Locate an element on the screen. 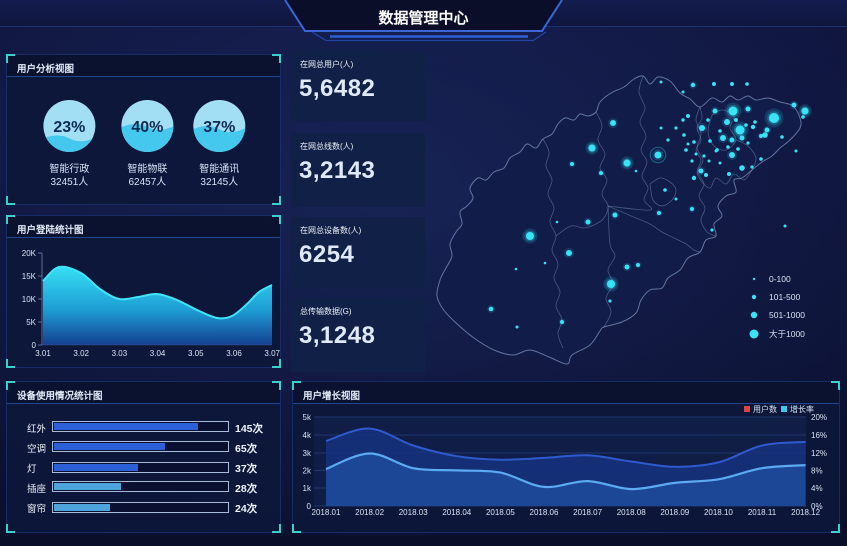 The image size is (847, 546). svg-text: 4% is located at coordinates (817, 488).